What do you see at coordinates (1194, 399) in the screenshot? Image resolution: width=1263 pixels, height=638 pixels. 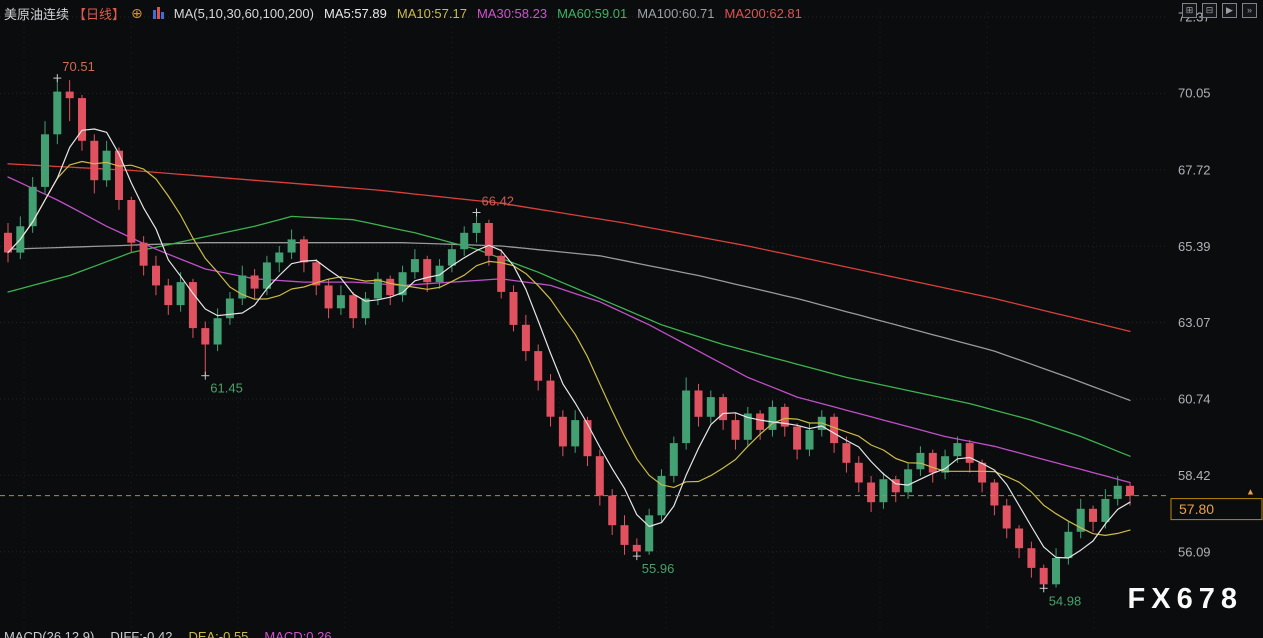 I see `price-axis-label: 60.74` at bounding box center [1194, 399].